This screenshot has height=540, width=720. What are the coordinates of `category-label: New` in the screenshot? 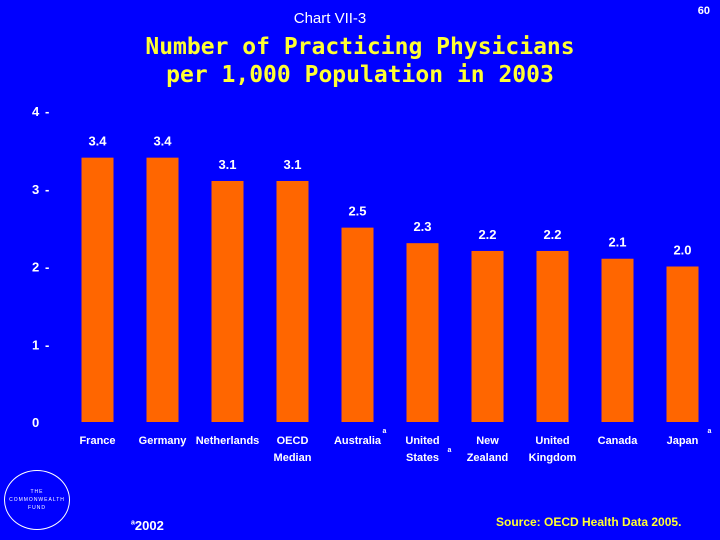 It's located at (487, 441).